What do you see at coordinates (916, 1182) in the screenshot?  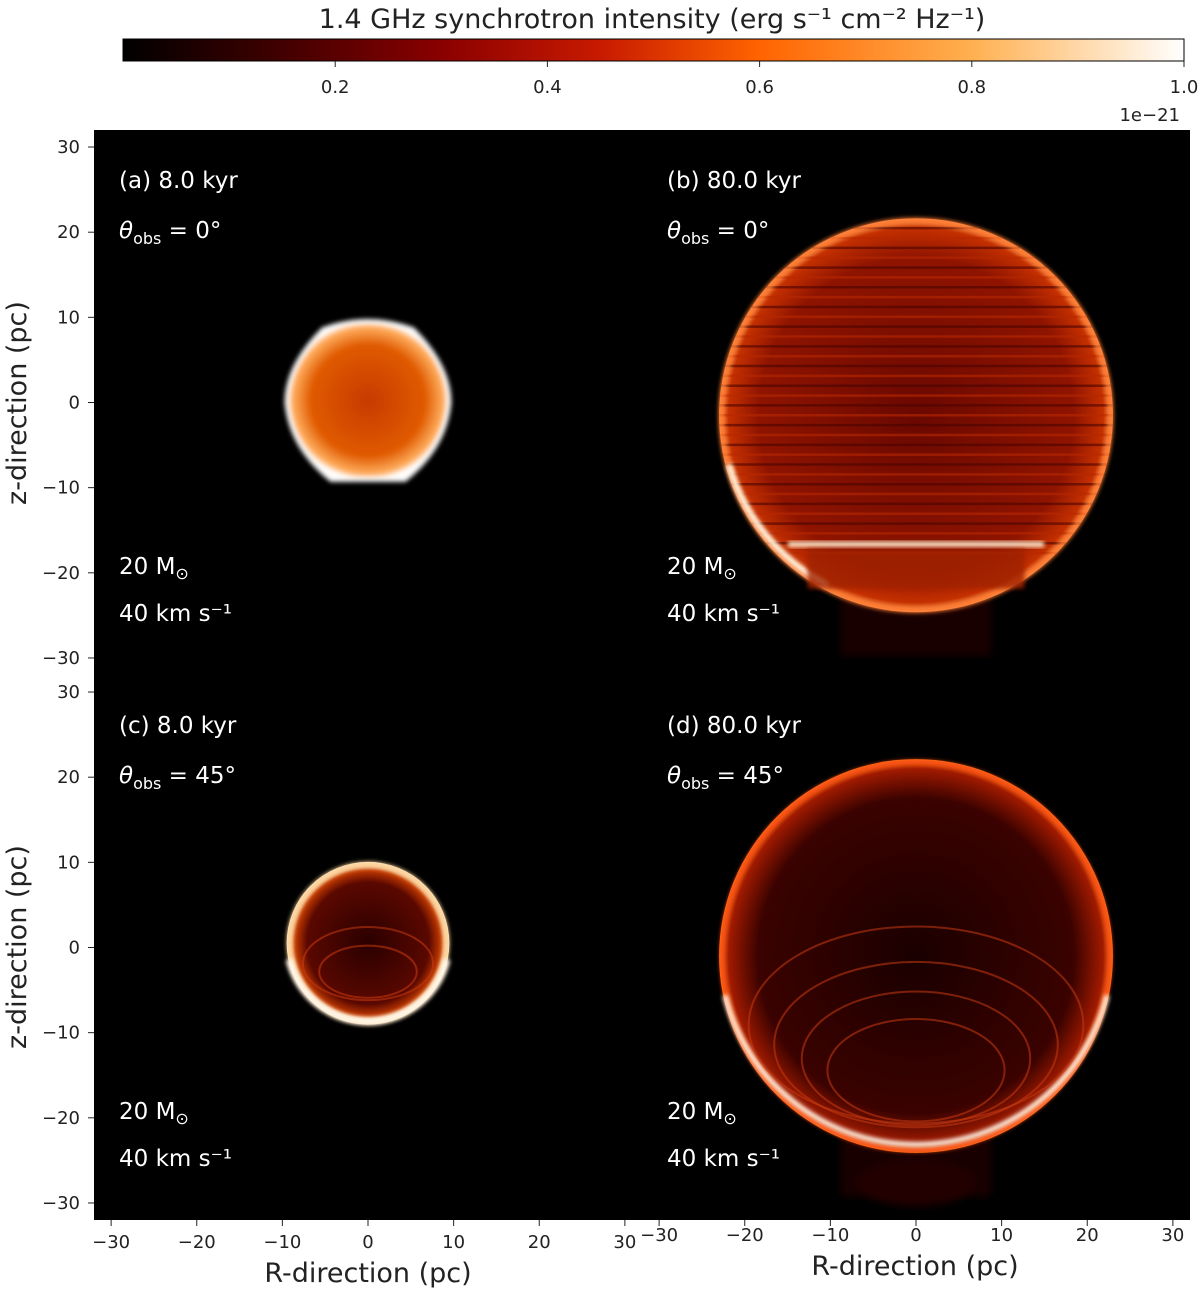 I see `remnant-tail` at bounding box center [916, 1182].